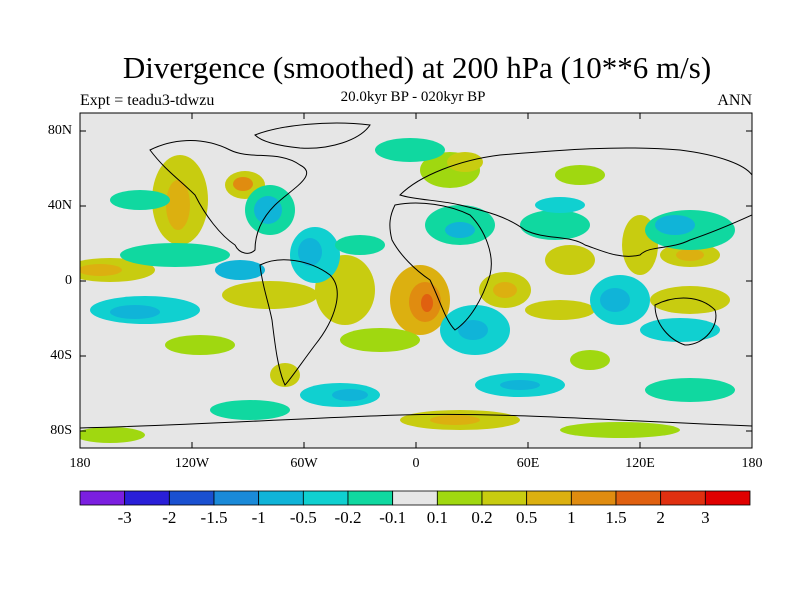  What do you see at coordinates (571, 517) in the screenshot?
I see `colorbar-tick-label: 1` at bounding box center [571, 517].